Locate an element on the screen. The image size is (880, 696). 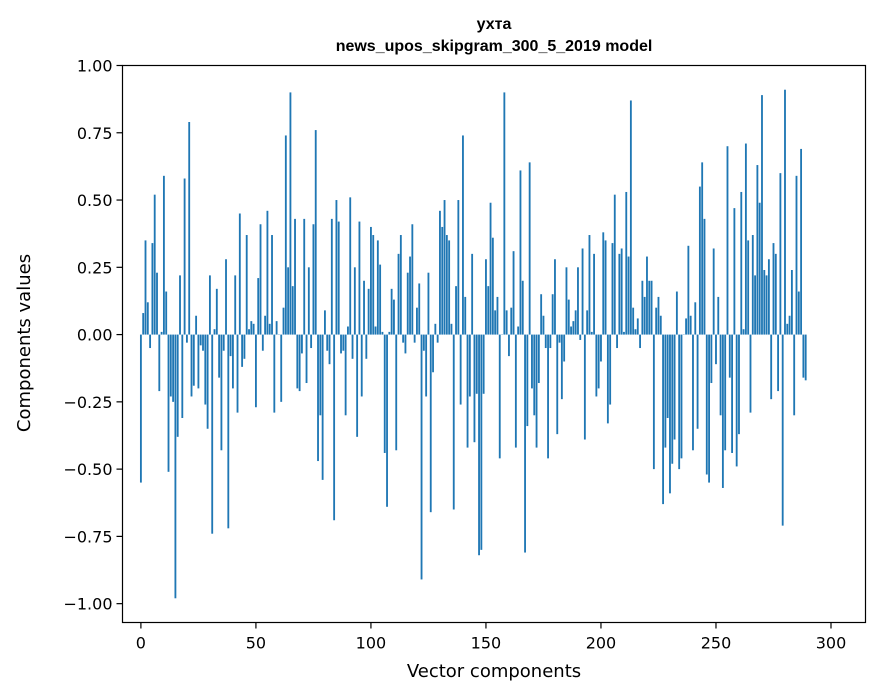
y-tick-label: −0.75 is located at coordinates (87, 536).